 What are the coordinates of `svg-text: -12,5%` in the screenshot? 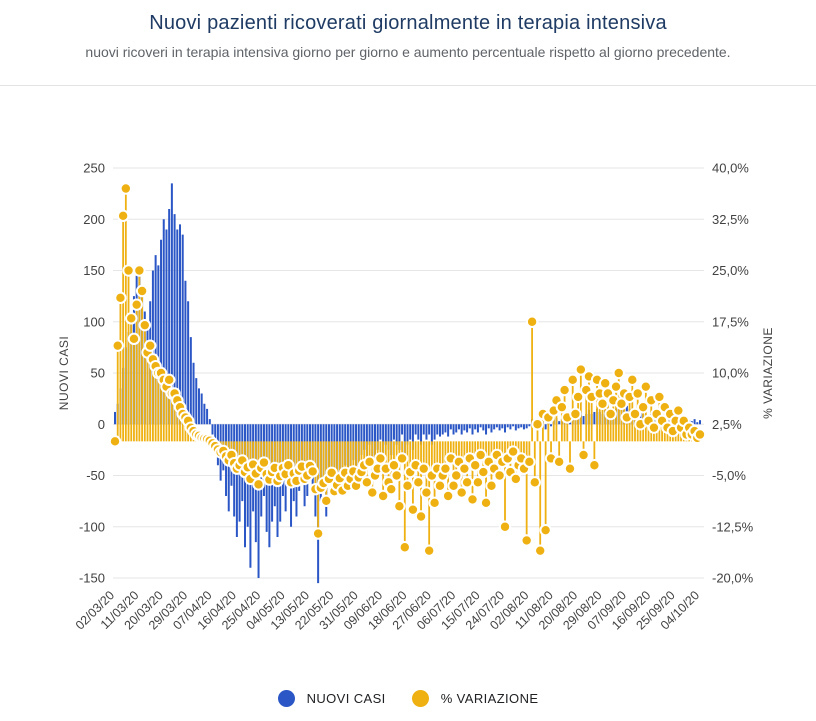 It's located at (733, 526).